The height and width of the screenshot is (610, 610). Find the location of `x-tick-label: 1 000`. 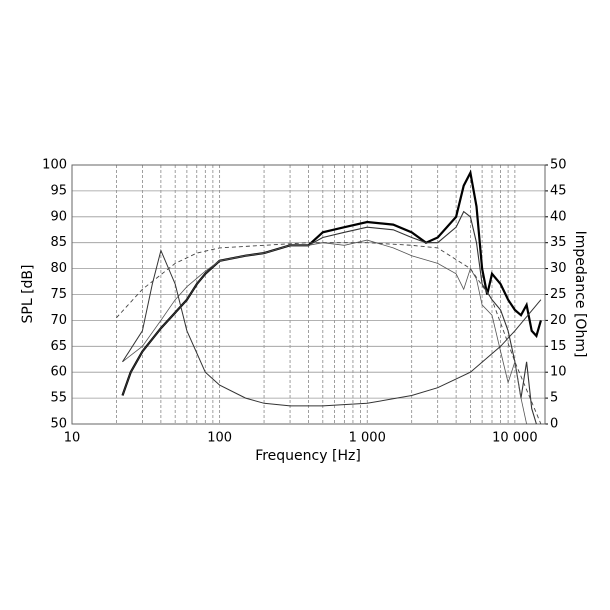

x-tick-label: 1 000 is located at coordinates (367, 438).